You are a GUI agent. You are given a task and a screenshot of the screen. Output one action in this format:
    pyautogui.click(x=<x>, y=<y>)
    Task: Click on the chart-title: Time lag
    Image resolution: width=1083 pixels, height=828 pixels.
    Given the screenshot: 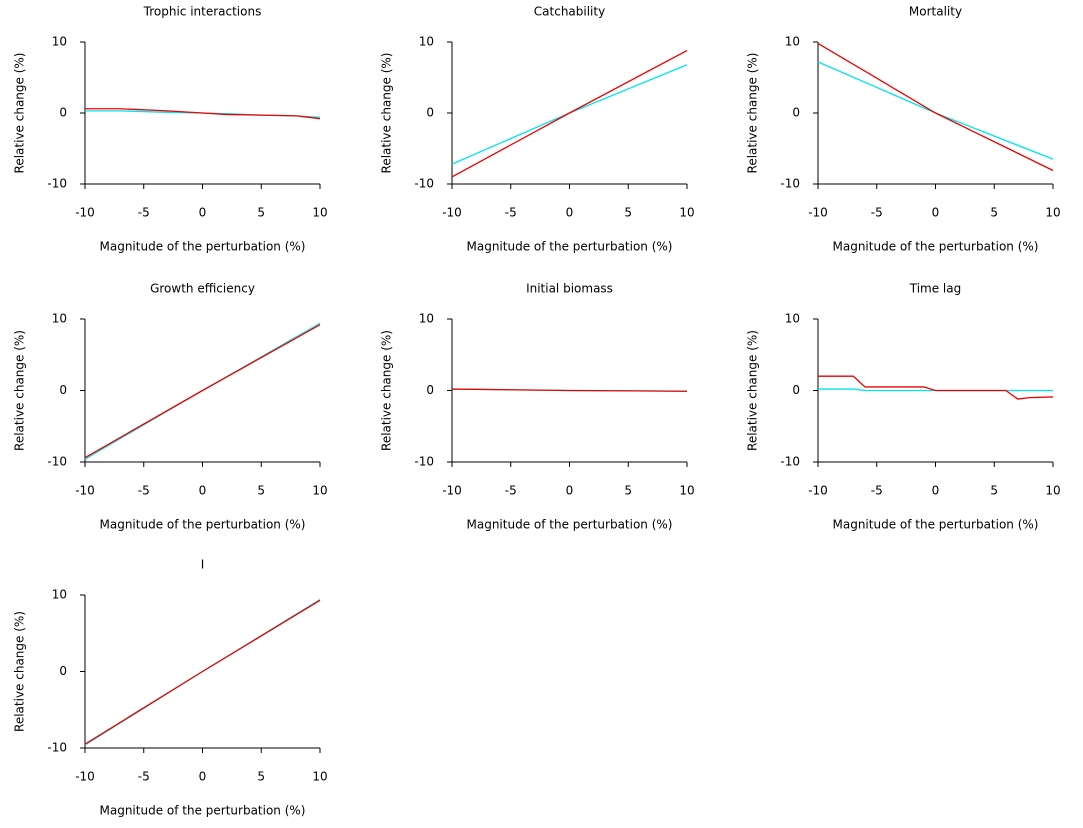 What is the action you would take?
    pyautogui.click(x=935, y=289)
    